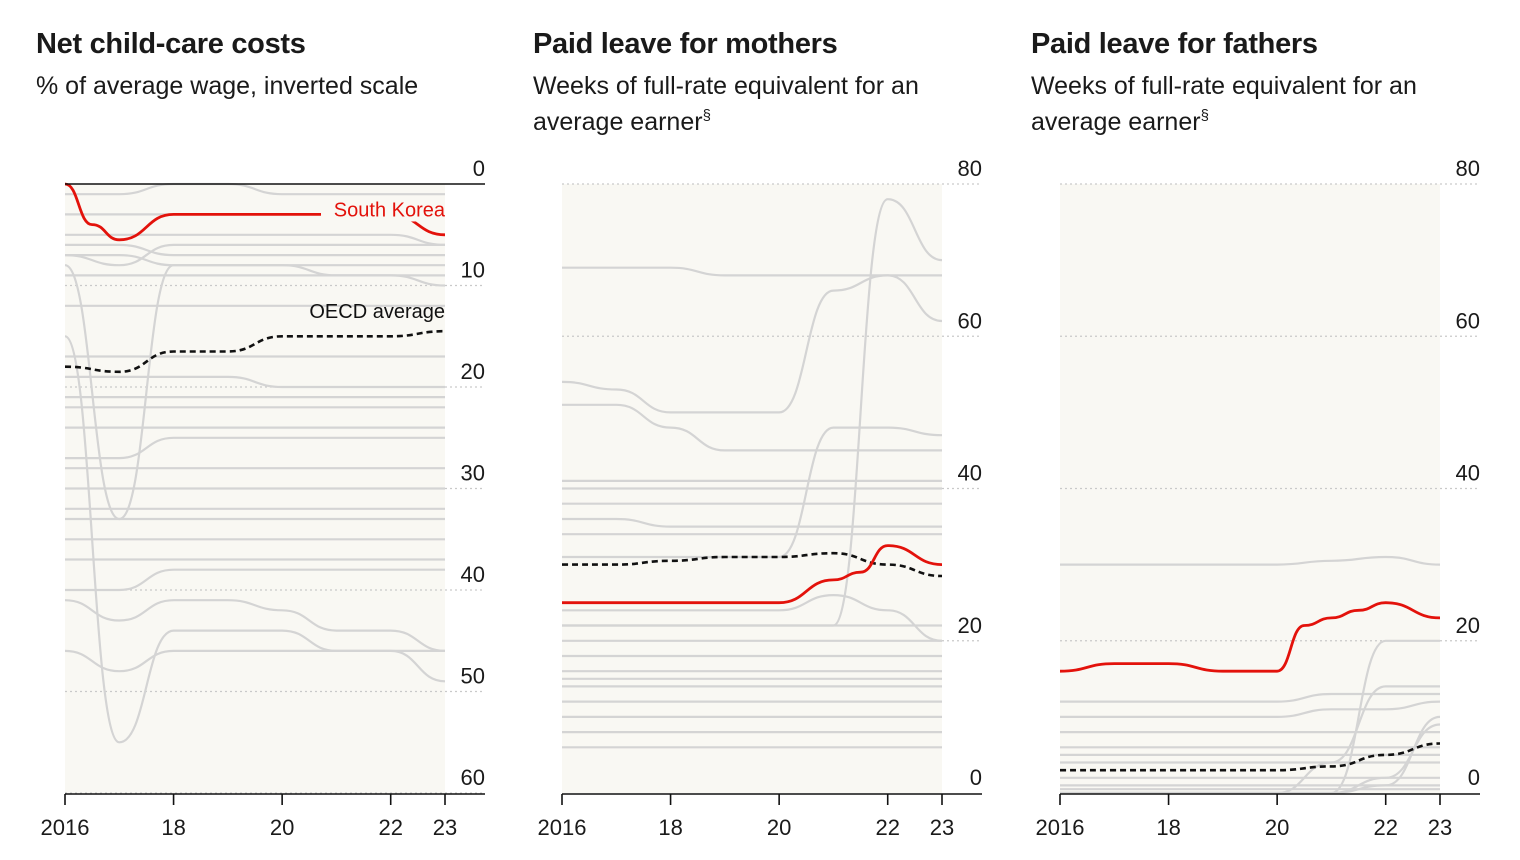  I want to click on series-label-oecd-average: OECD average, so click(377, 312).